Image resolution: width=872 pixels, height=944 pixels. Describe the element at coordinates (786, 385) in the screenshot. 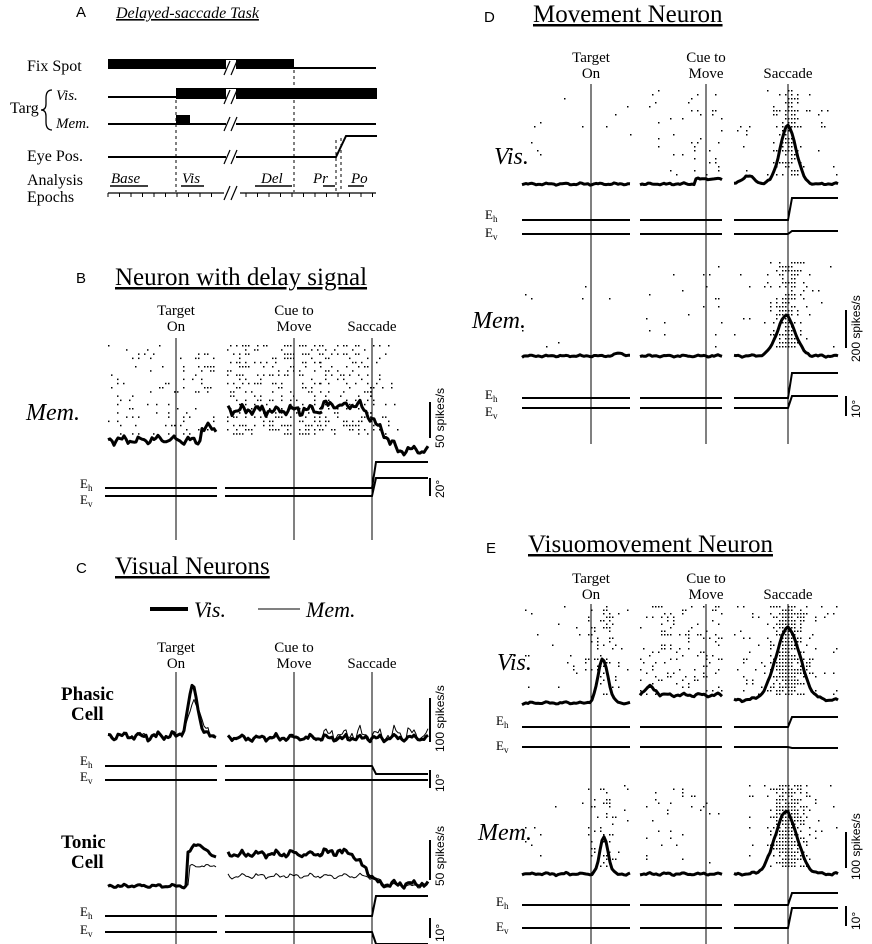

I see `panel-d-mem-eh-trace` at that location.